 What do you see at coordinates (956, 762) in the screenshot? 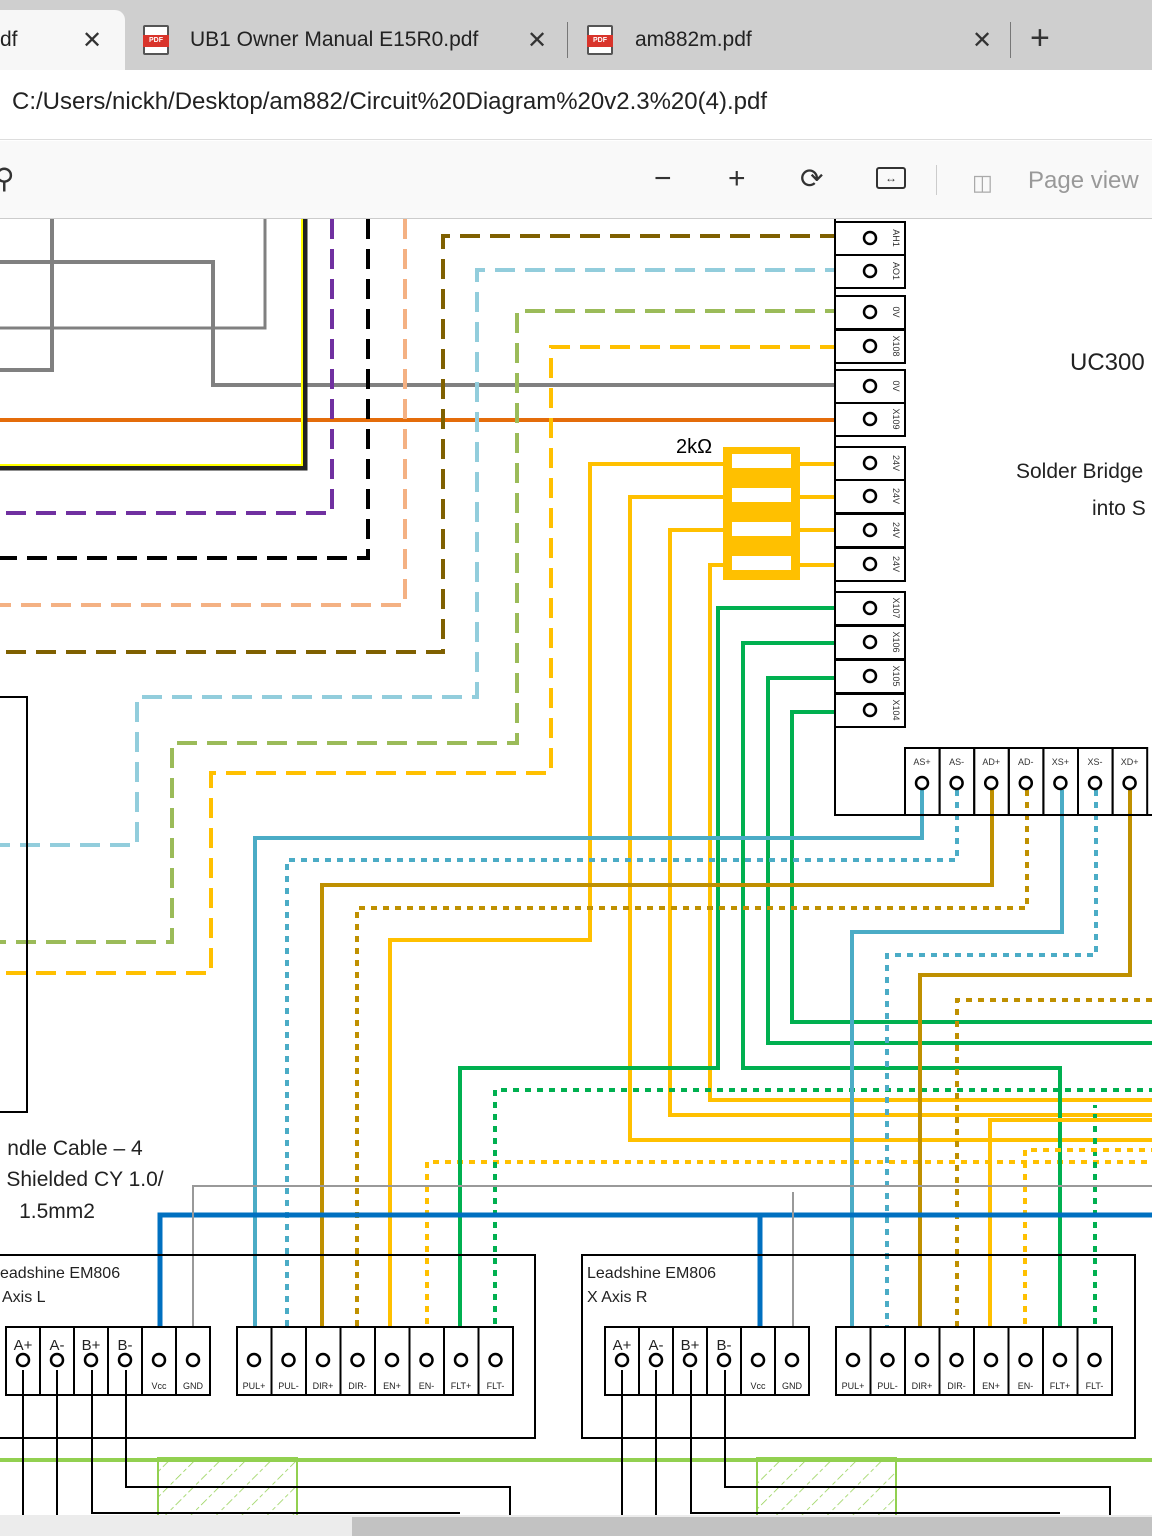
I see `pin-label: AS-` at bounding box center [956, 762].